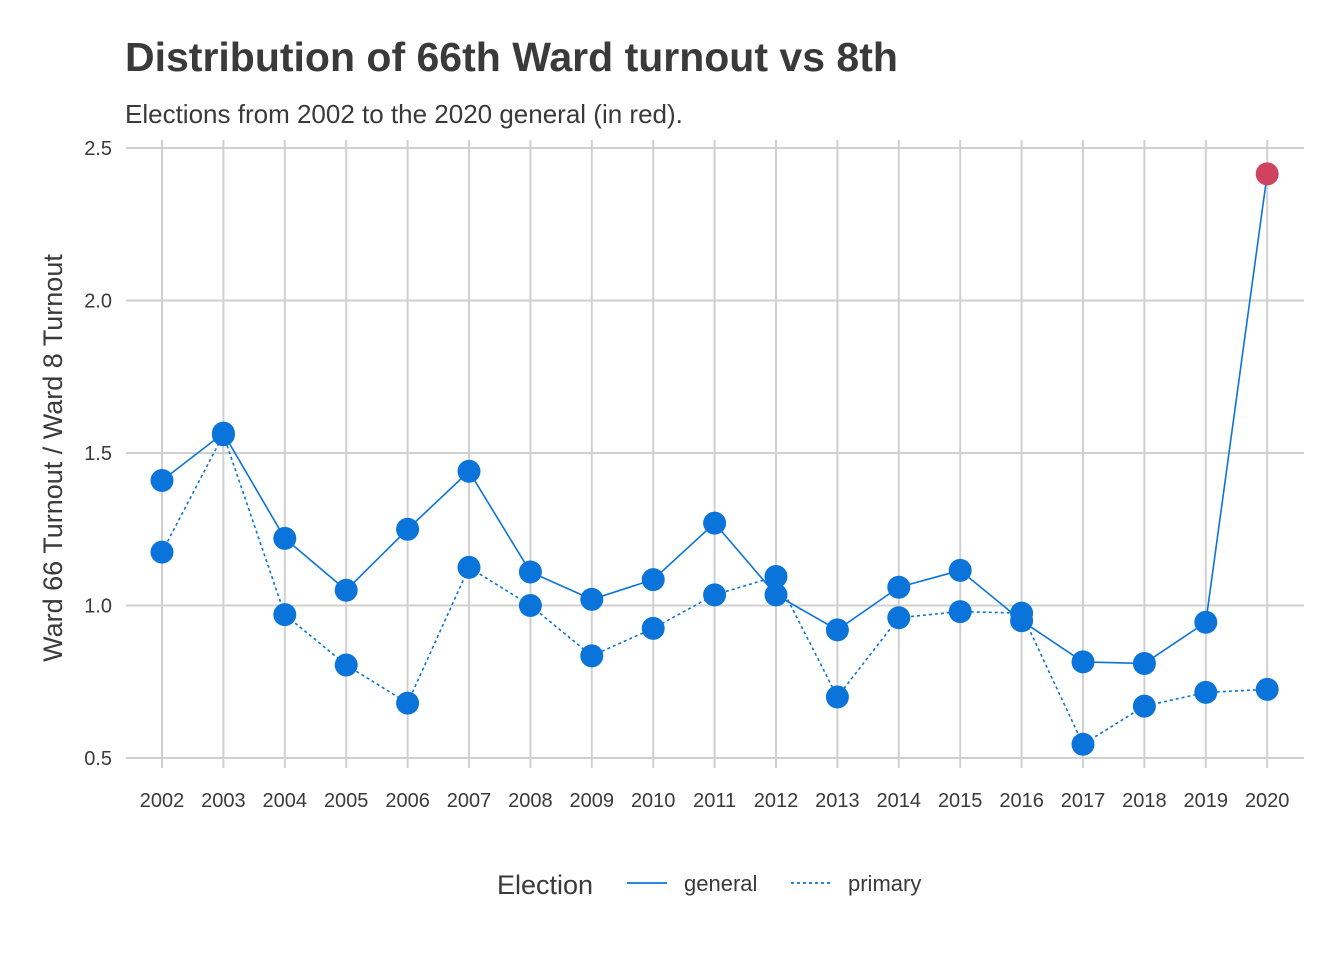  What do you see at coordinates (837, 697) in the screenshot?
I see `point-primary-2013` at bounding box center [837, 697].